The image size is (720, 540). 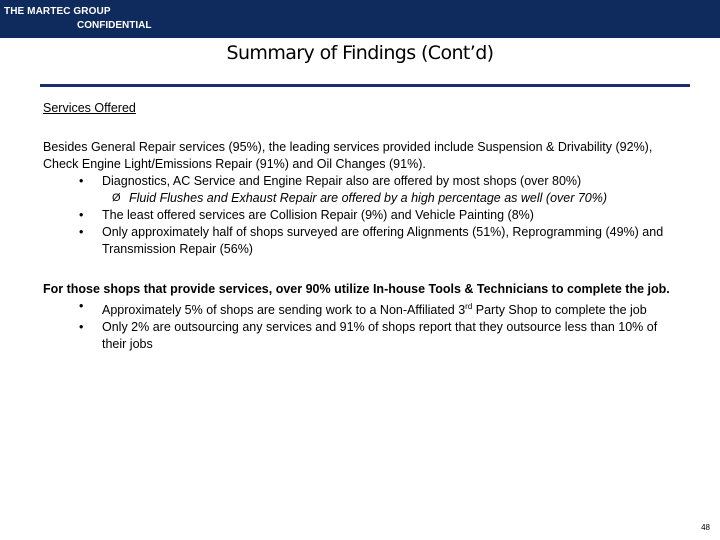 What do you see at coordinates (116, 198) in the screenshot?
I see `arrow-bullet-icon: Ø` at bounding box center [116, 198].